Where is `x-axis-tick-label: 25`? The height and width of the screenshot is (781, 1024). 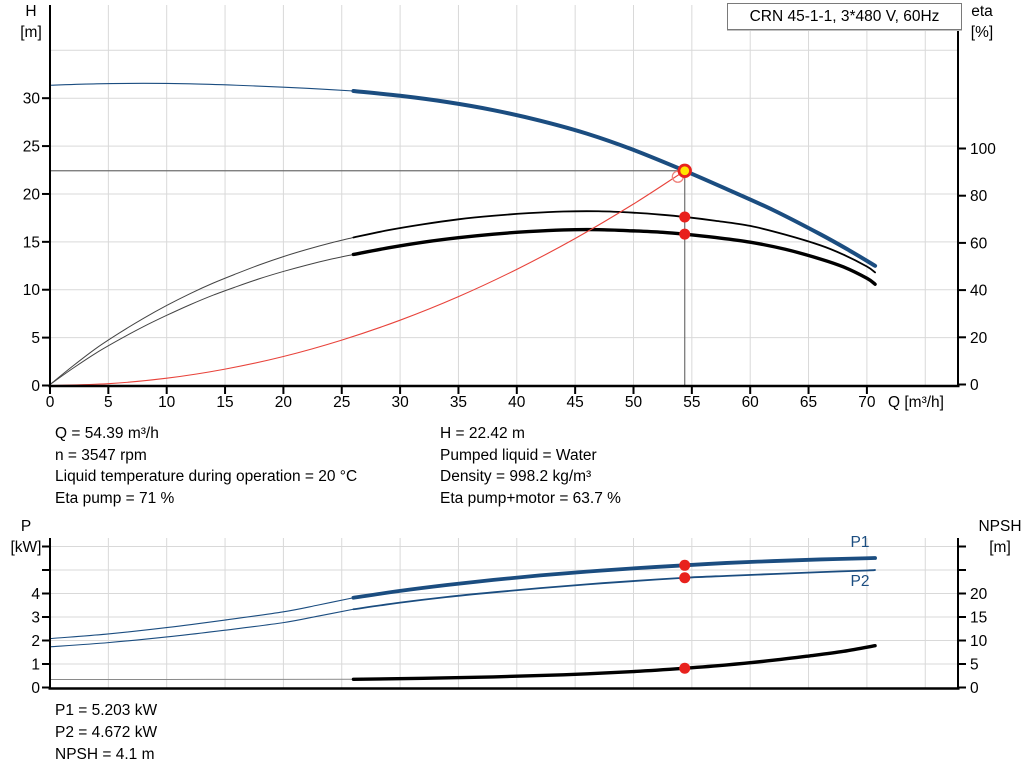 x-axis-tick-label: 25 is located at coordinates (341, 402).